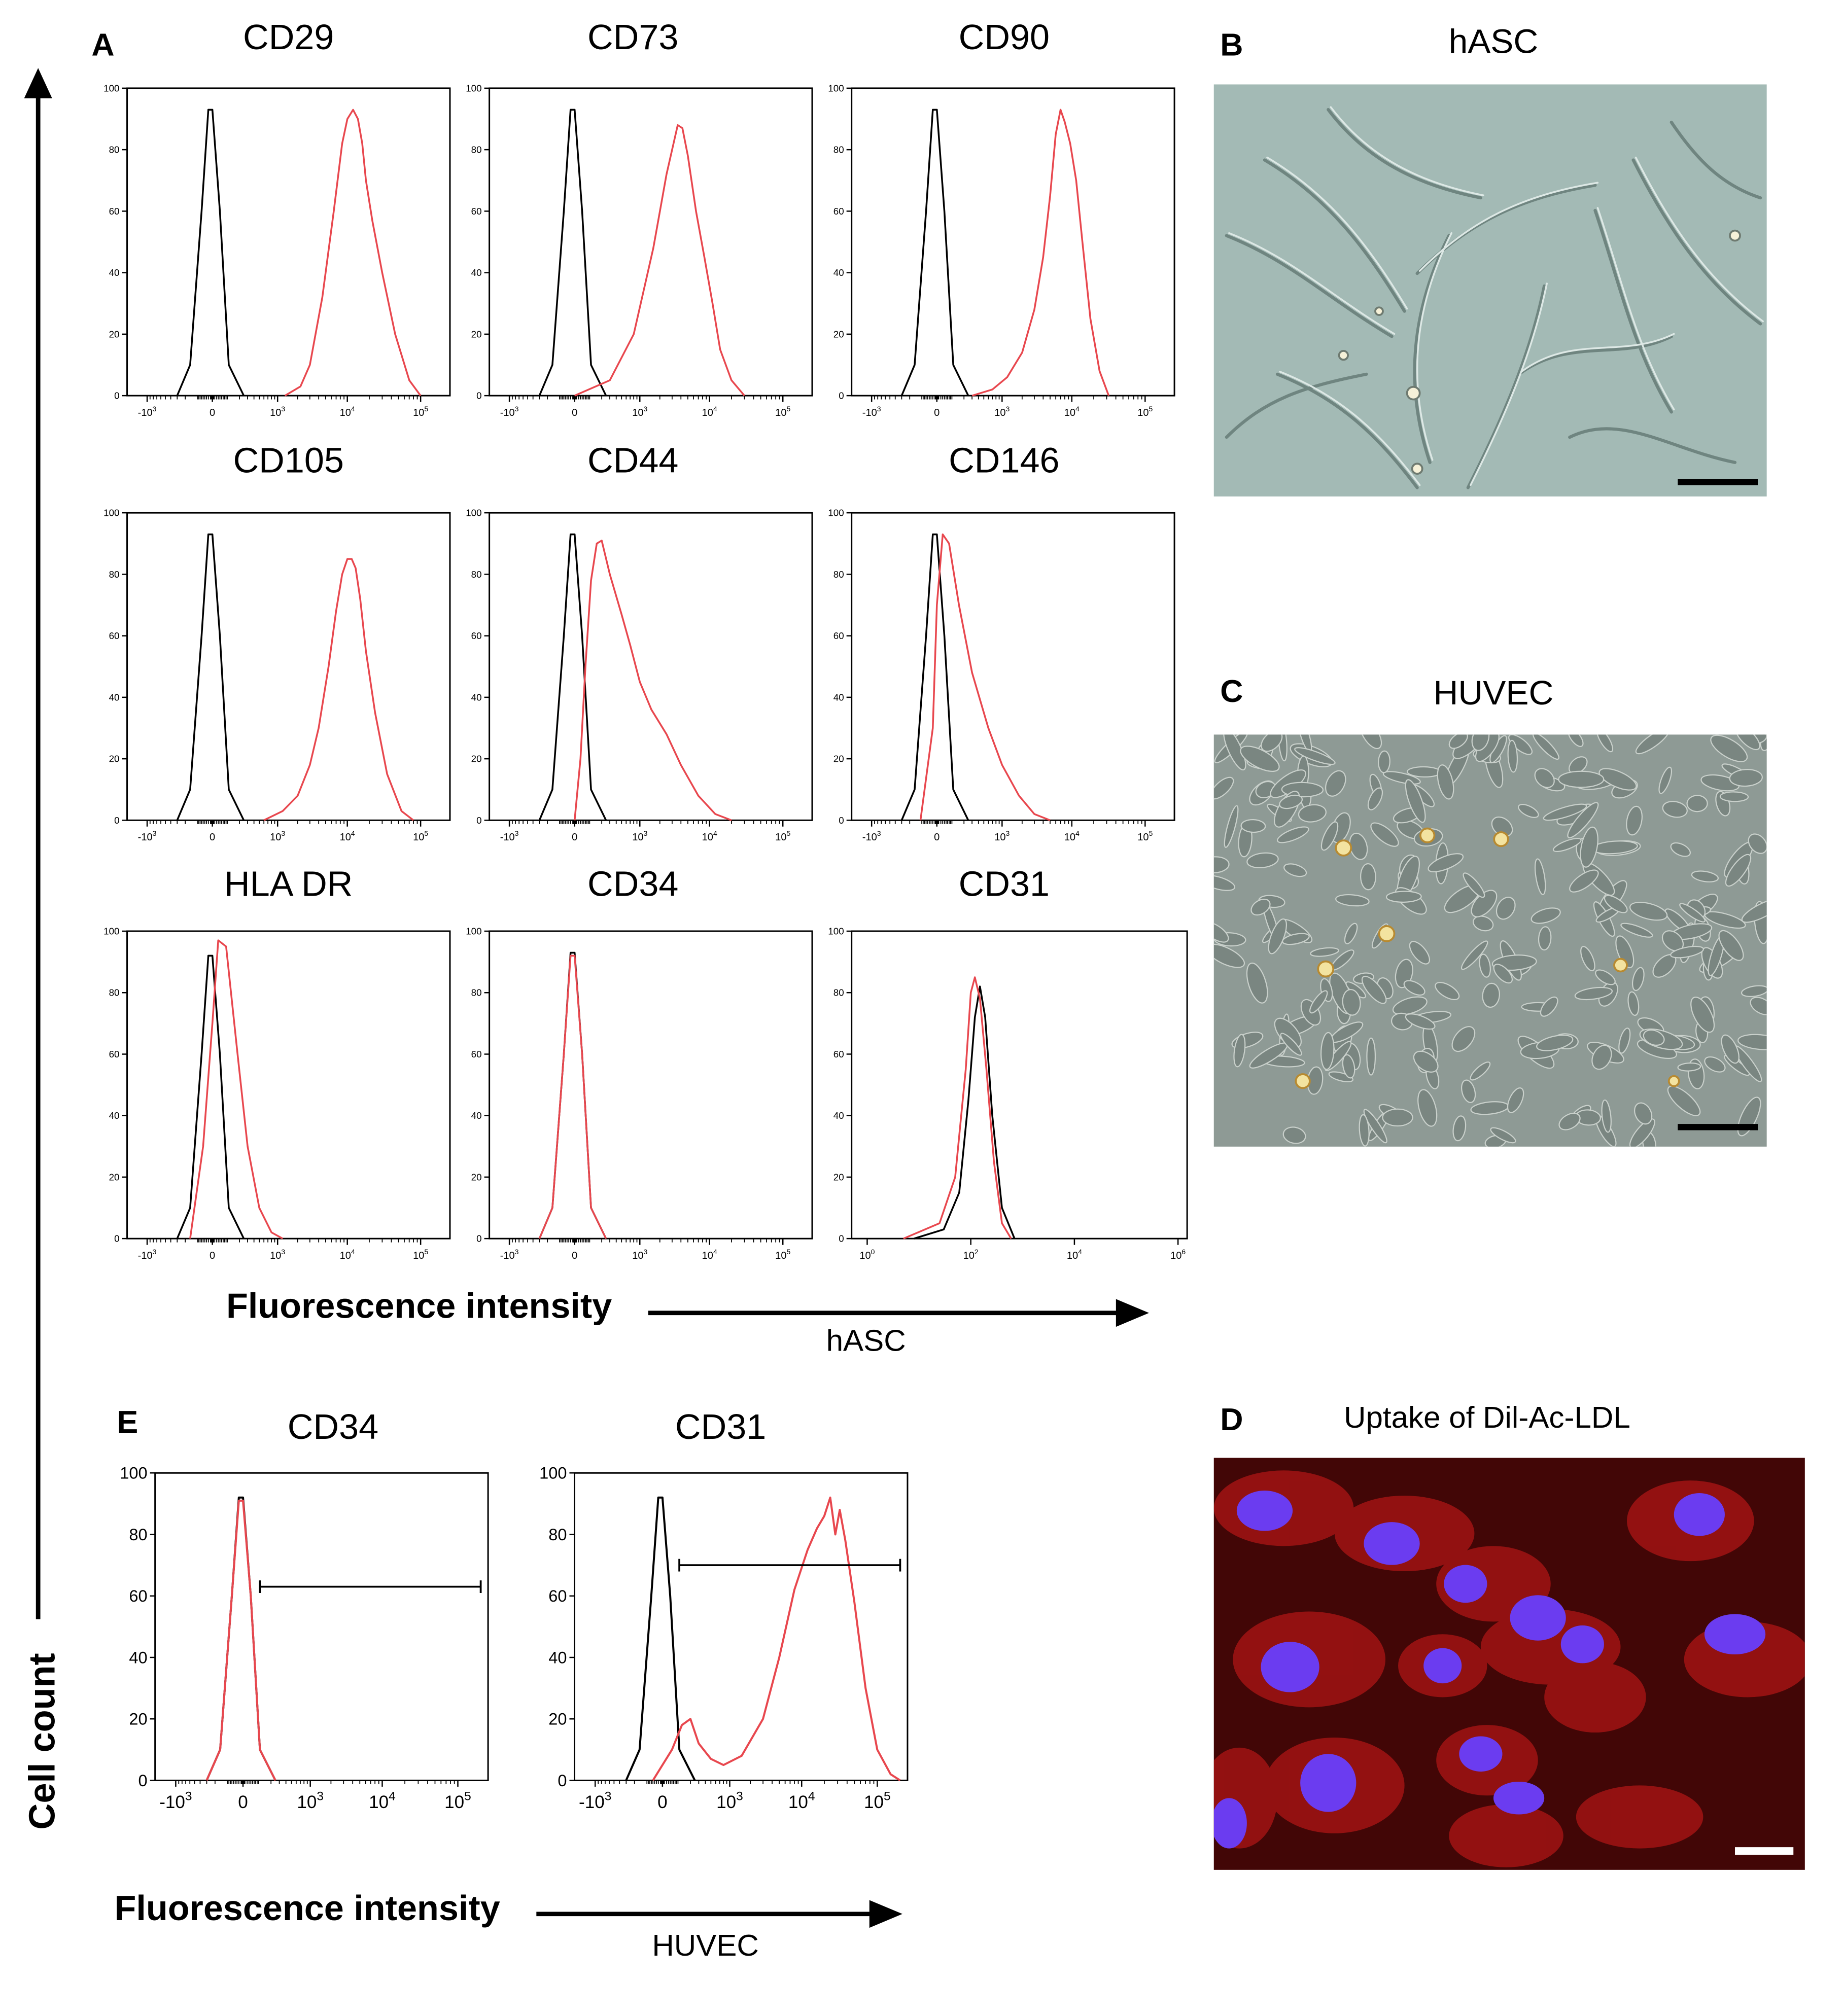 This screenshot has height=2016, width=1843. I want to click on image-title-ldl-uptake: Uptake of Dil-Ac-LDL, so click(1487, 1418).